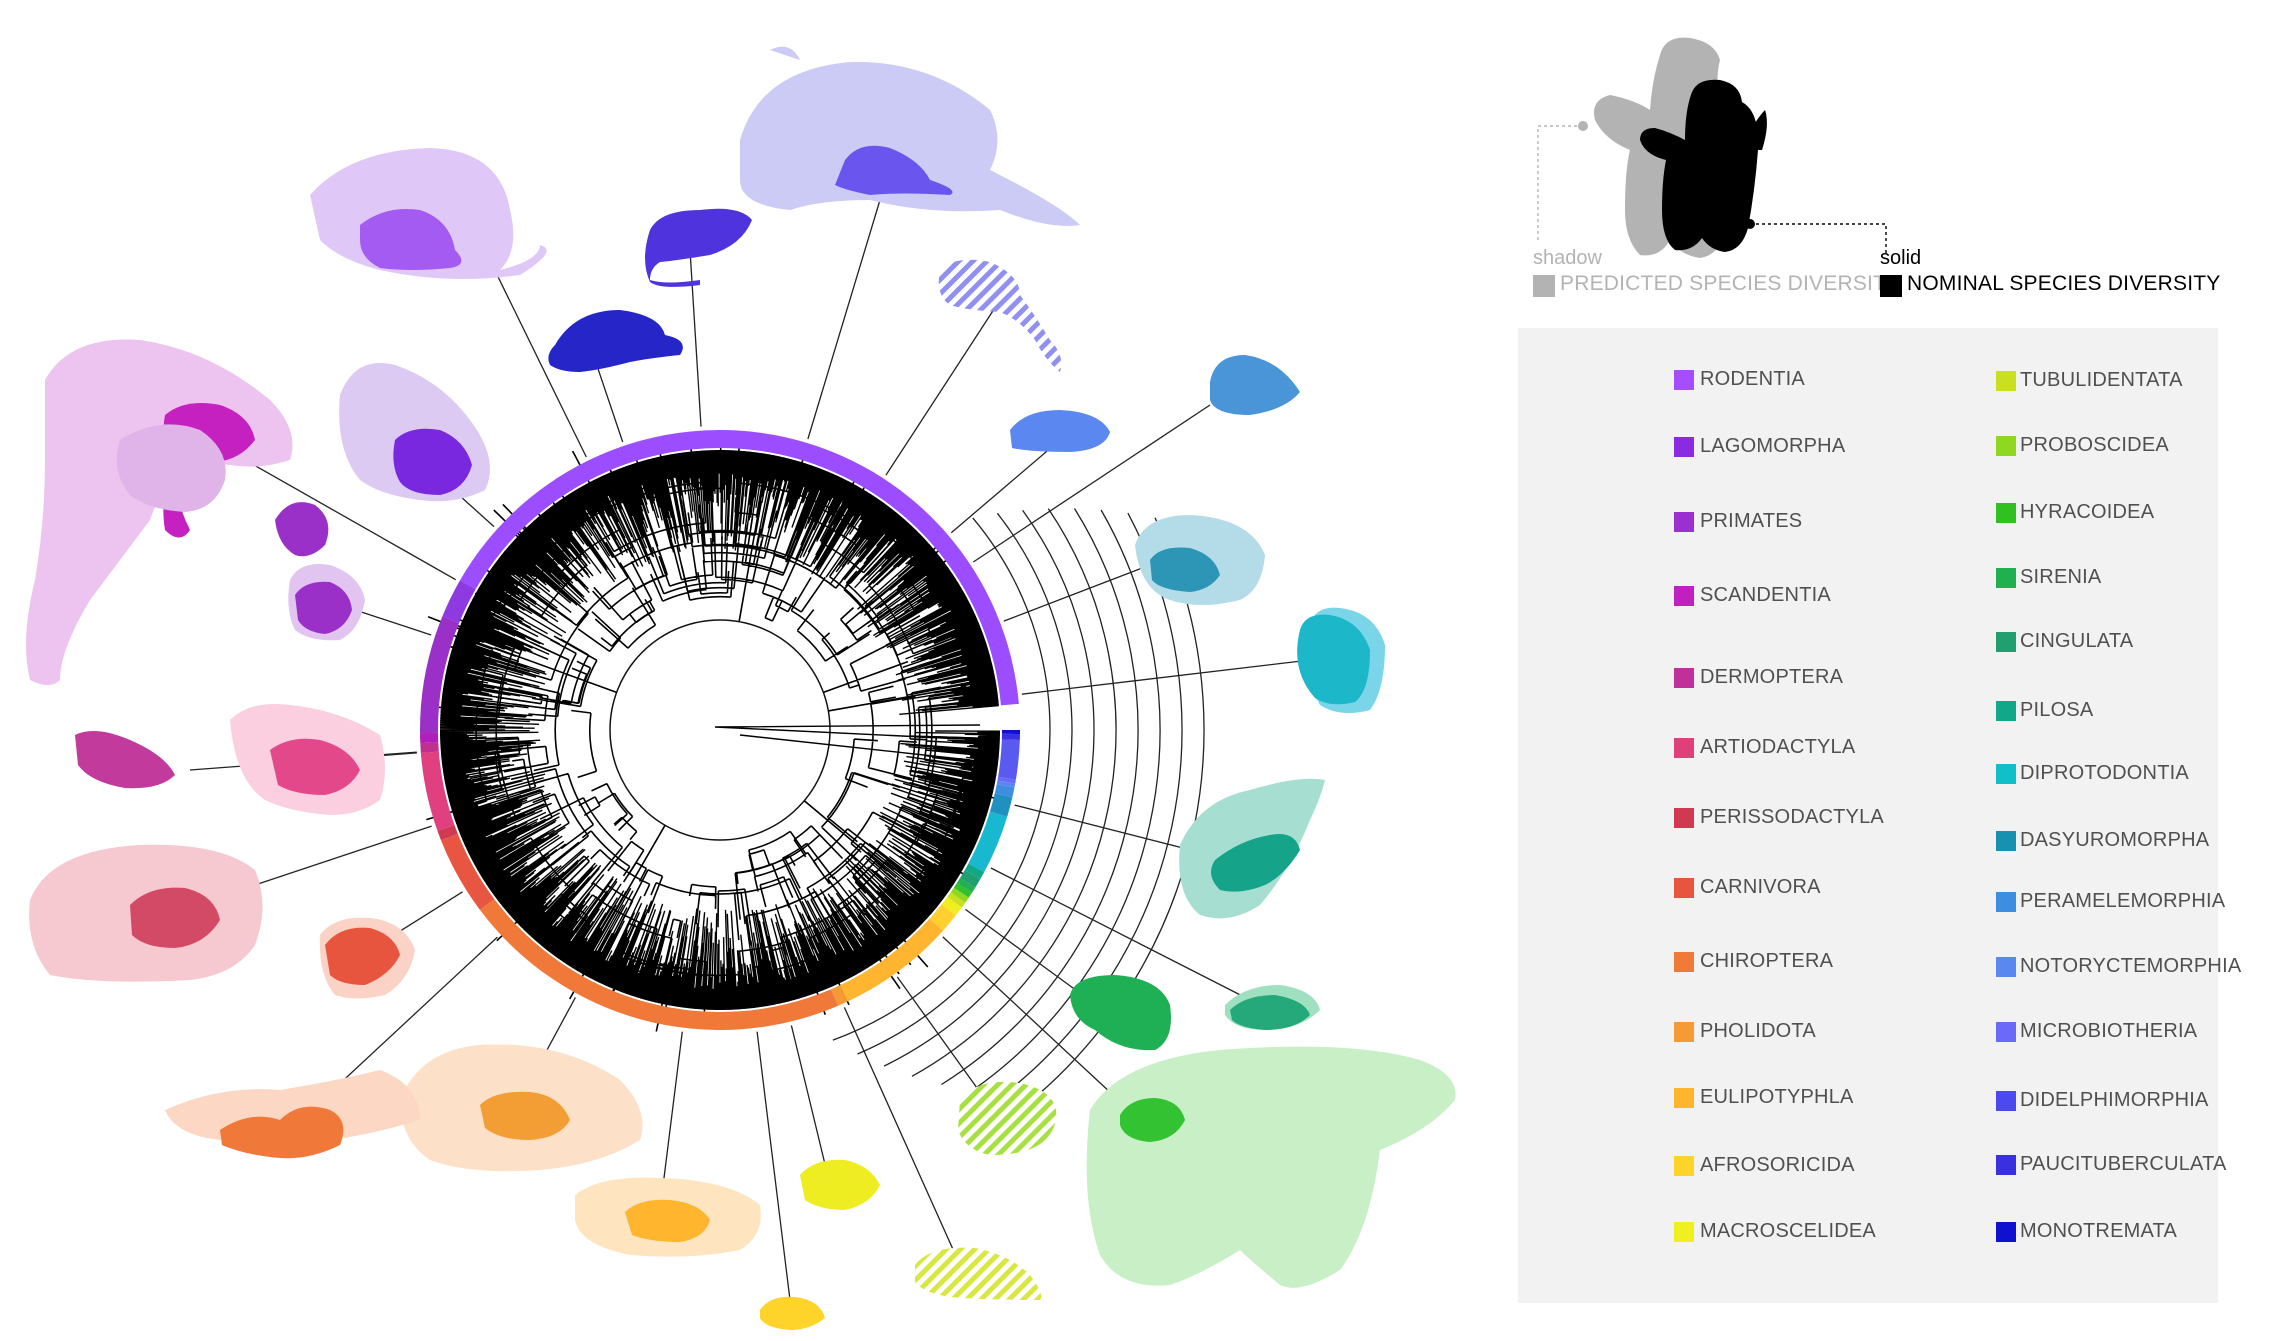  What do you see at coordinates (125, 760) in the screenshot?
I see `dermoptera-silhouette` at bounding box center [125, 760].